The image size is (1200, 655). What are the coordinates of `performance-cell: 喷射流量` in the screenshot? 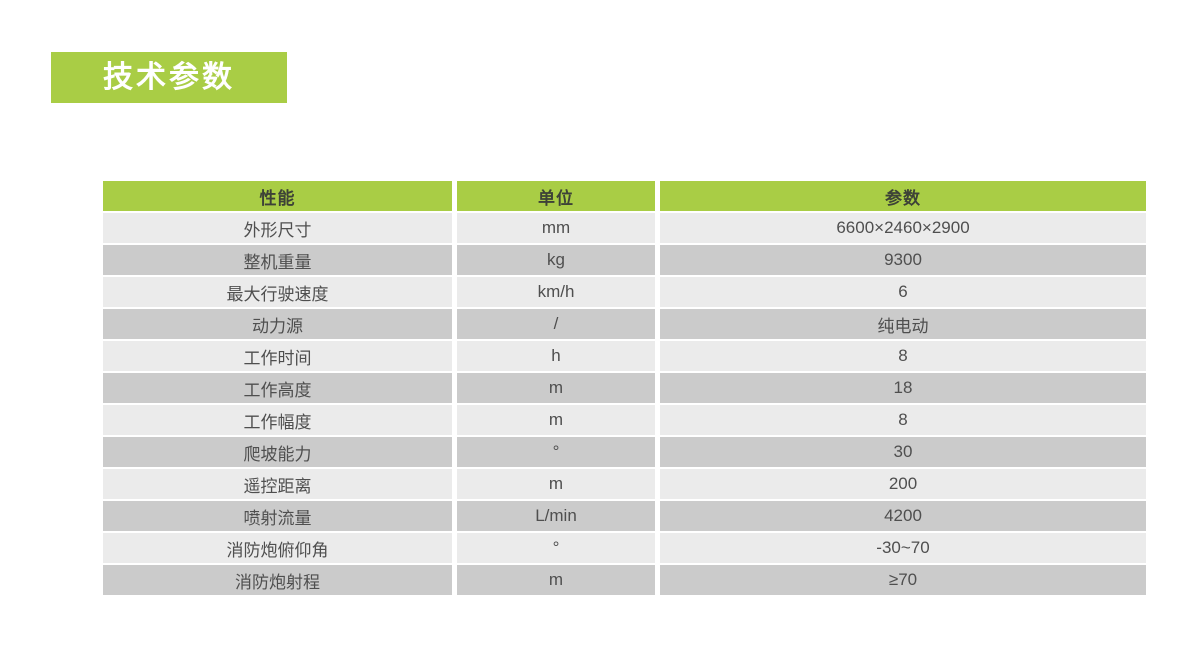 It's located at (277, 516).